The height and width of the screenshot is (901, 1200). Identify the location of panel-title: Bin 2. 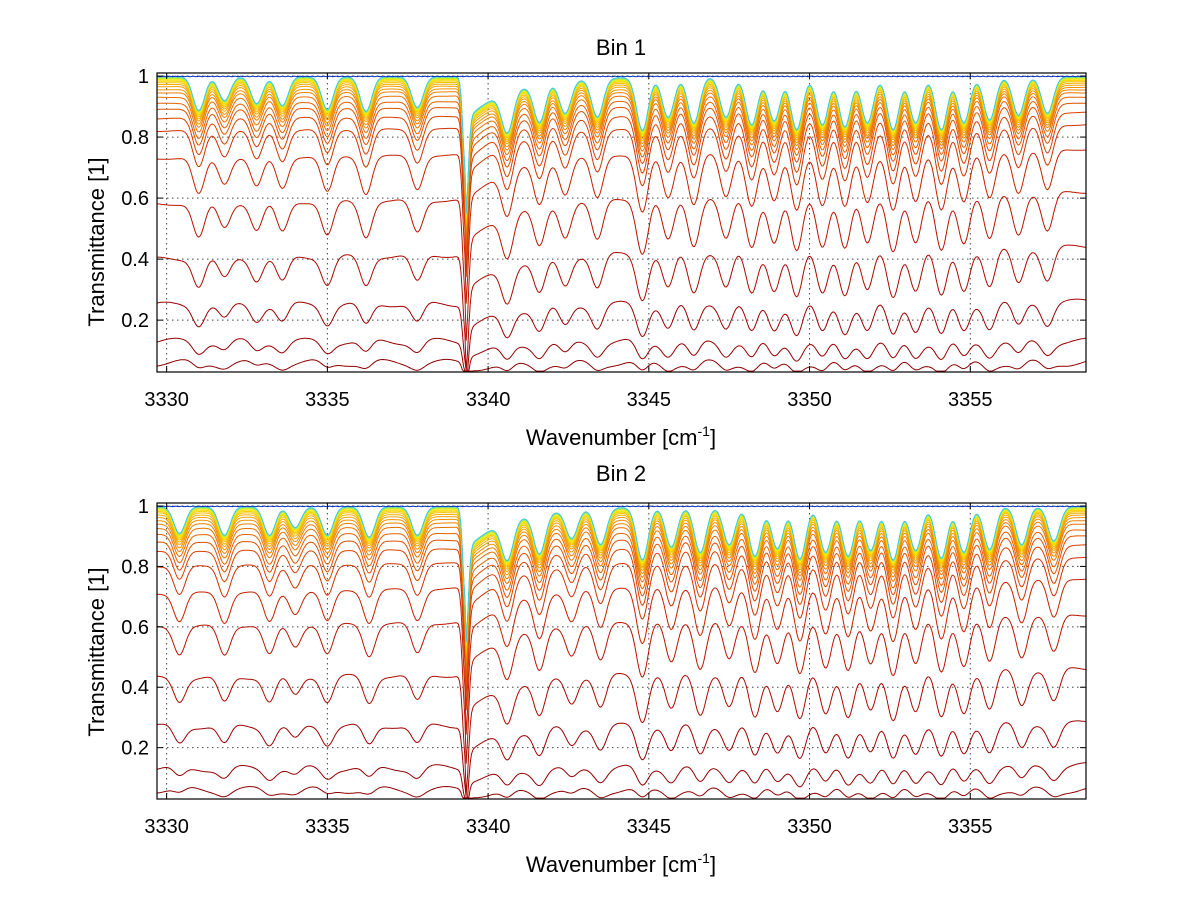
(621, 473).